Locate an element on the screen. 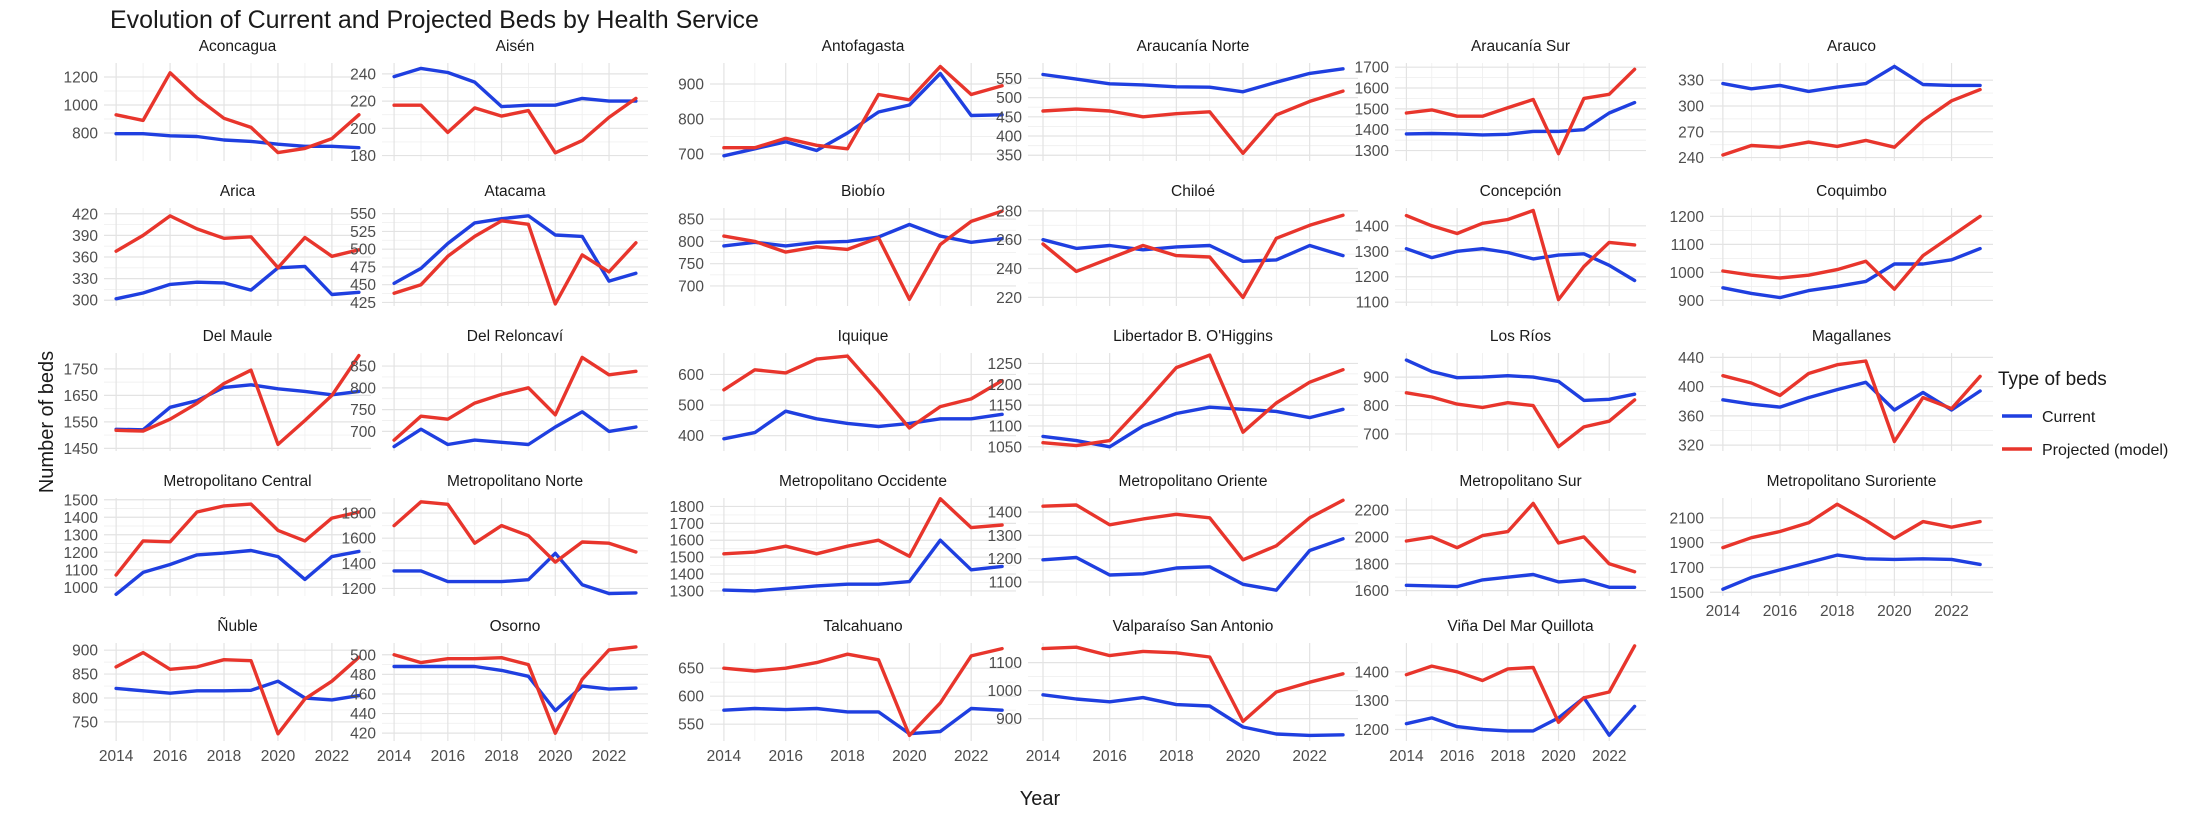  y-tick-label: 450 is located at coordinates (1009, 117).